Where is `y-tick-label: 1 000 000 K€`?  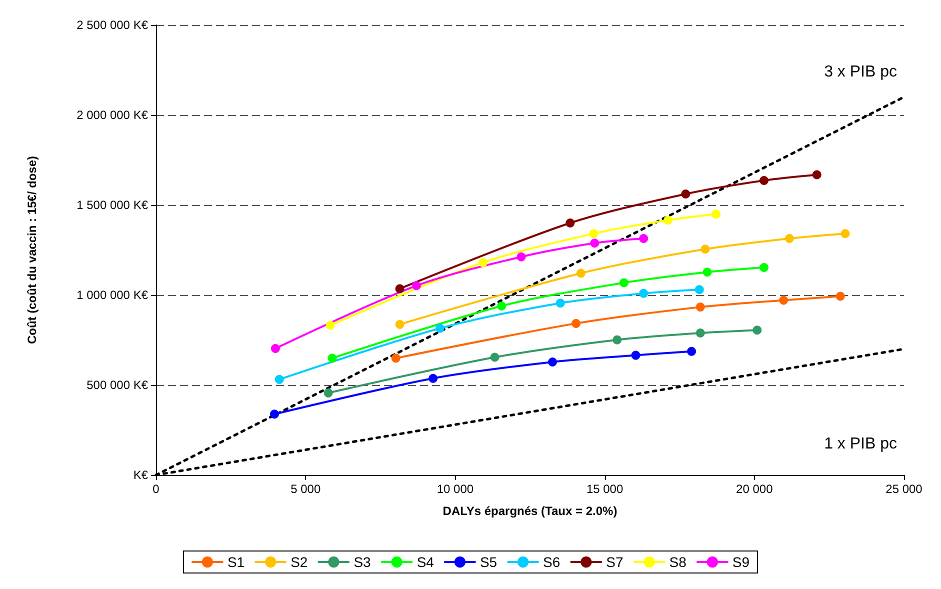 y-tick-label: 1 000 000 K€ is located at coordinates (112, 295).